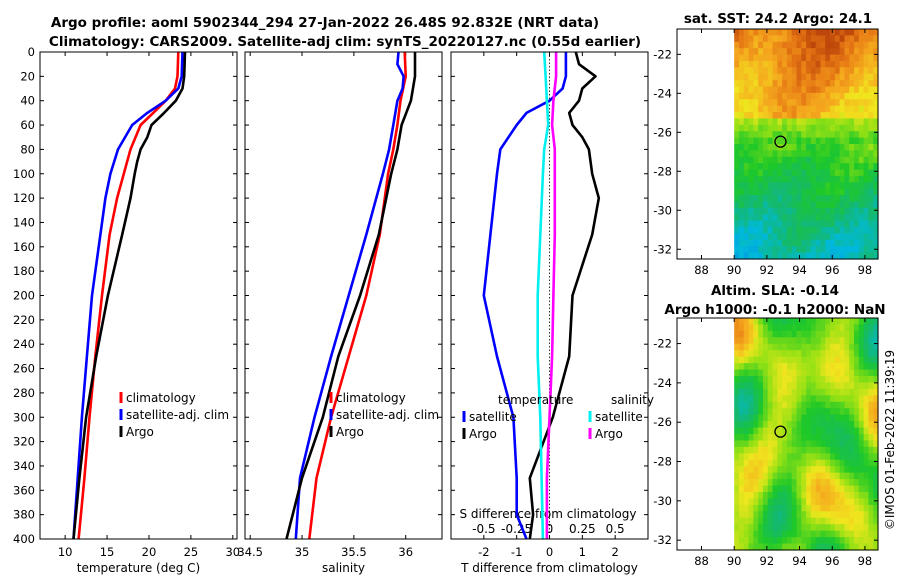 This screenshot has height=580, width=900. I want to click on legend-entry: satellite, so click(493, 417).